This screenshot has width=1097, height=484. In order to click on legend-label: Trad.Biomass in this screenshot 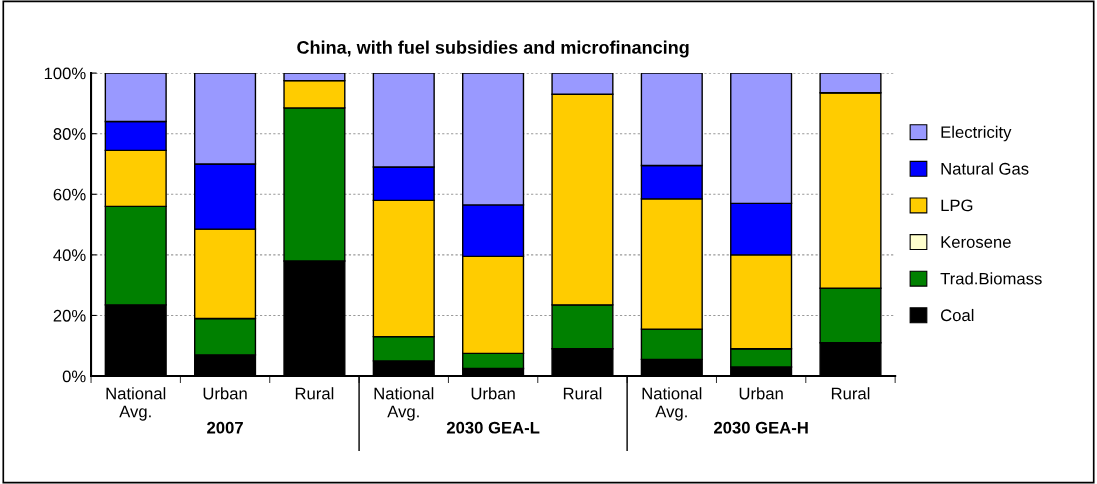, I will do `click(991, 278)`.